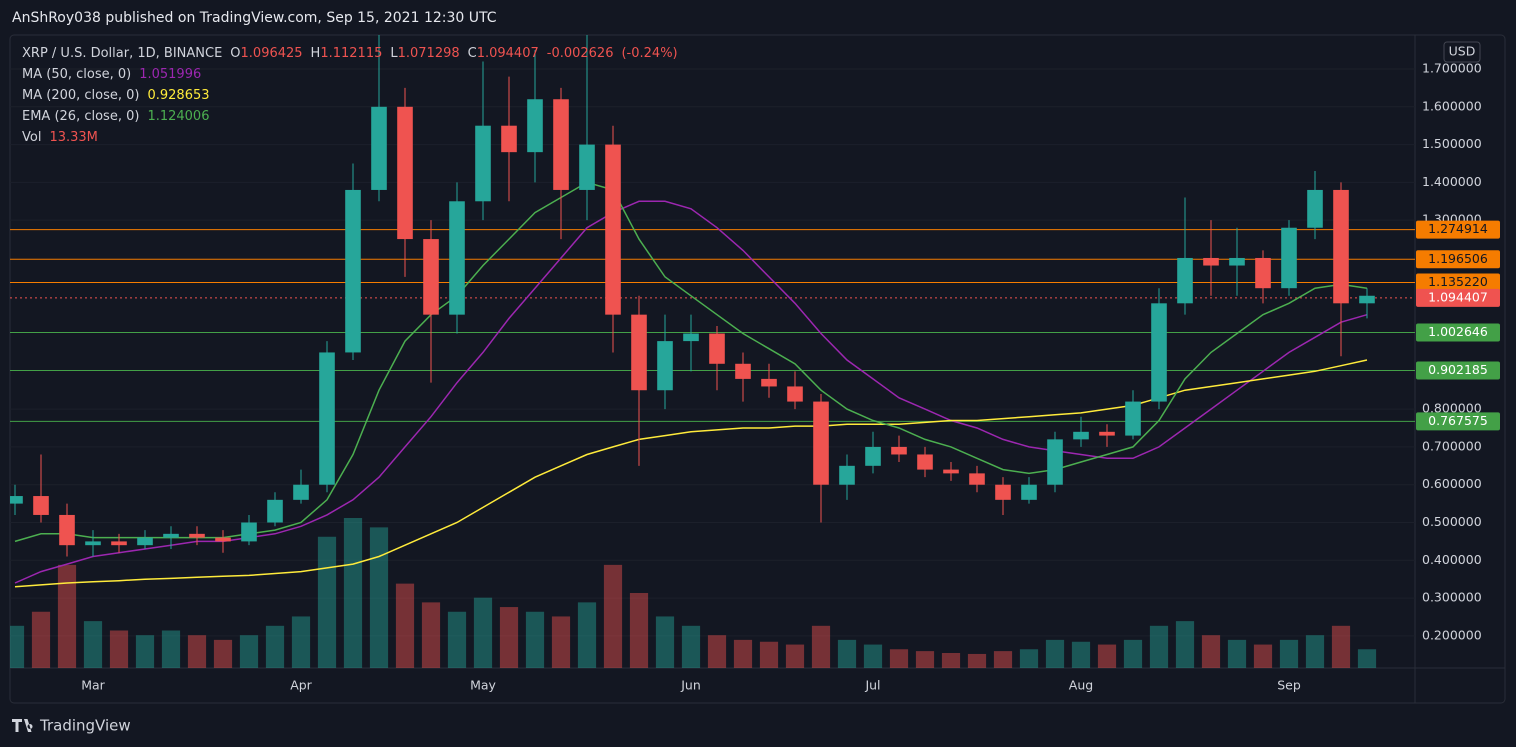 This screenshot has height=747, width=1516. Describe the element at coordinates (580, 53) in the screenshot. I see `quote-change: -0.002626` at that location.